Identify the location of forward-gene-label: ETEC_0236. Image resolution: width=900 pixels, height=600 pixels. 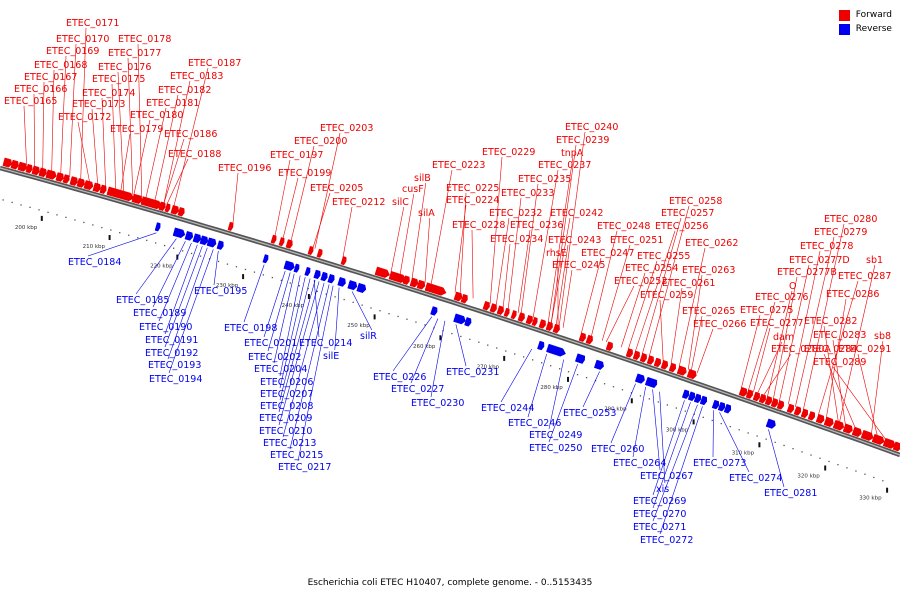
(536, 225).